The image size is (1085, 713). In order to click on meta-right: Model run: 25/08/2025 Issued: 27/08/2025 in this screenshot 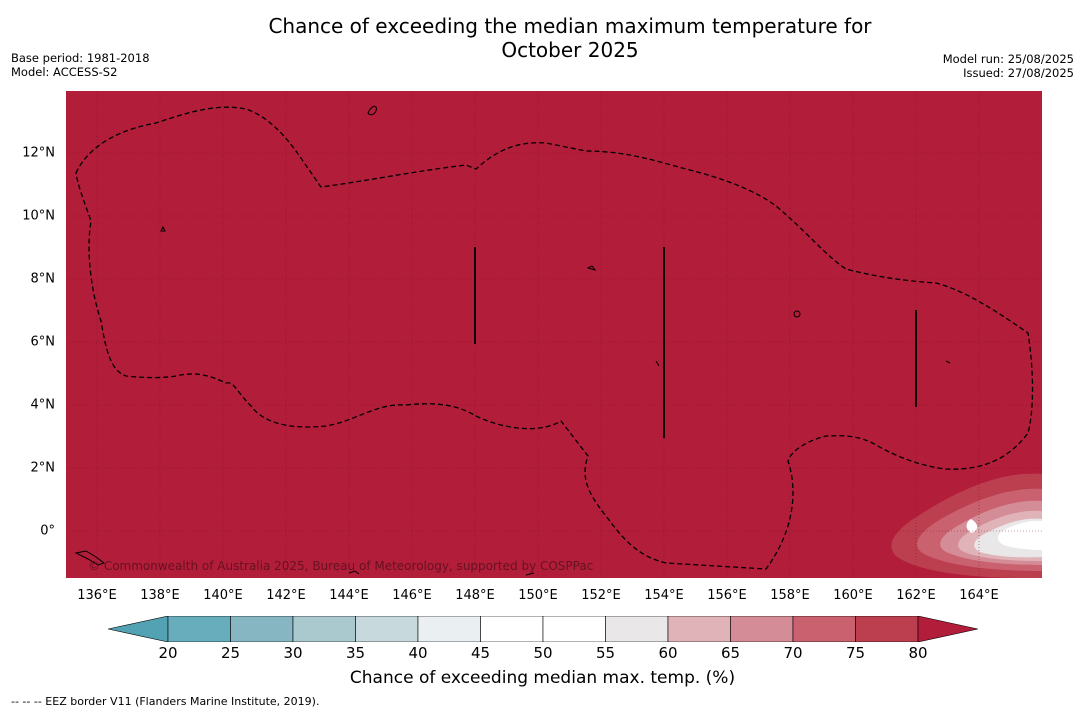, I will do `click(1008, 66)`.